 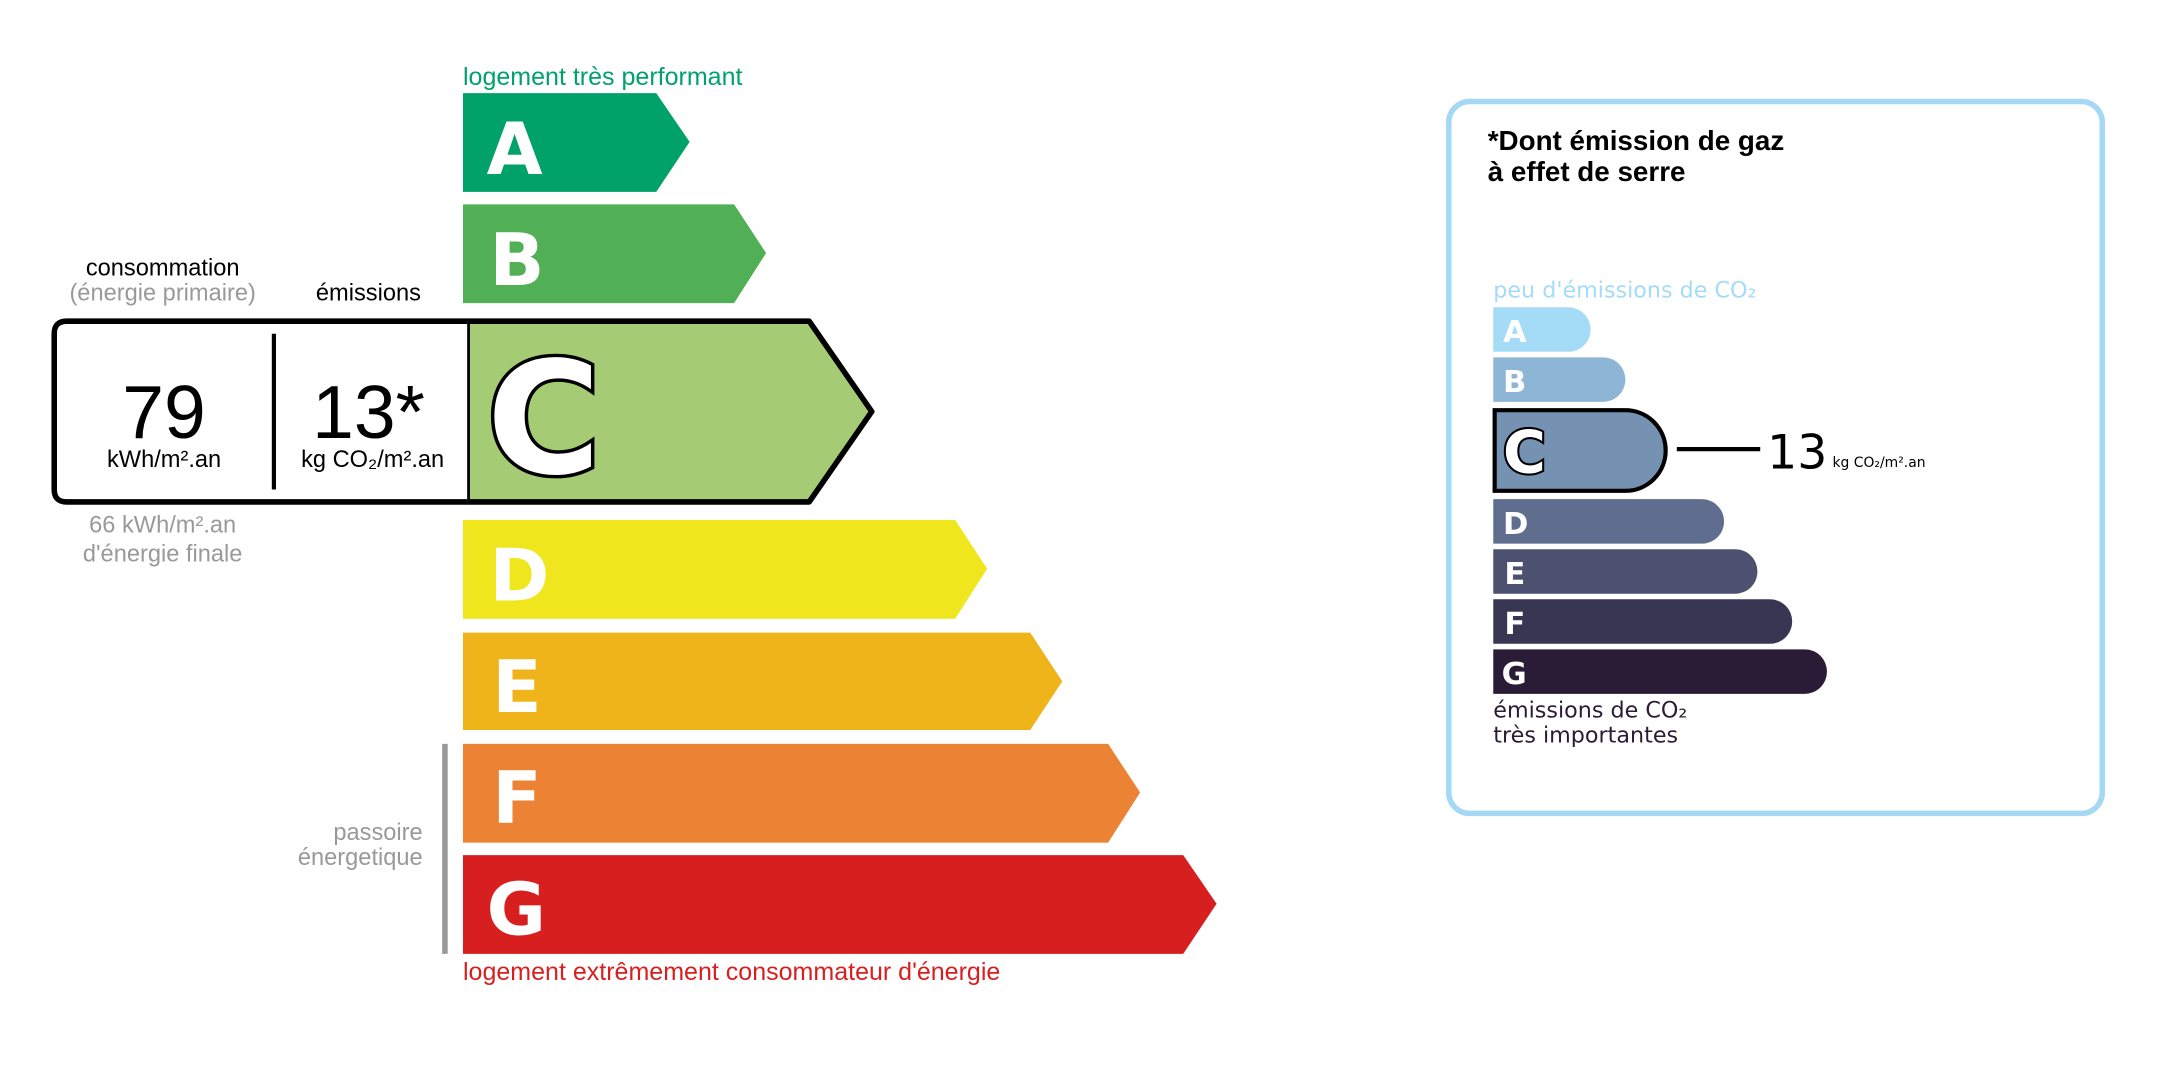 What do you see at coordinates (1585, 735) in the screenshot?
I see `ges-bottom-label-2: très importantes` at bounding box center [1585, 735].